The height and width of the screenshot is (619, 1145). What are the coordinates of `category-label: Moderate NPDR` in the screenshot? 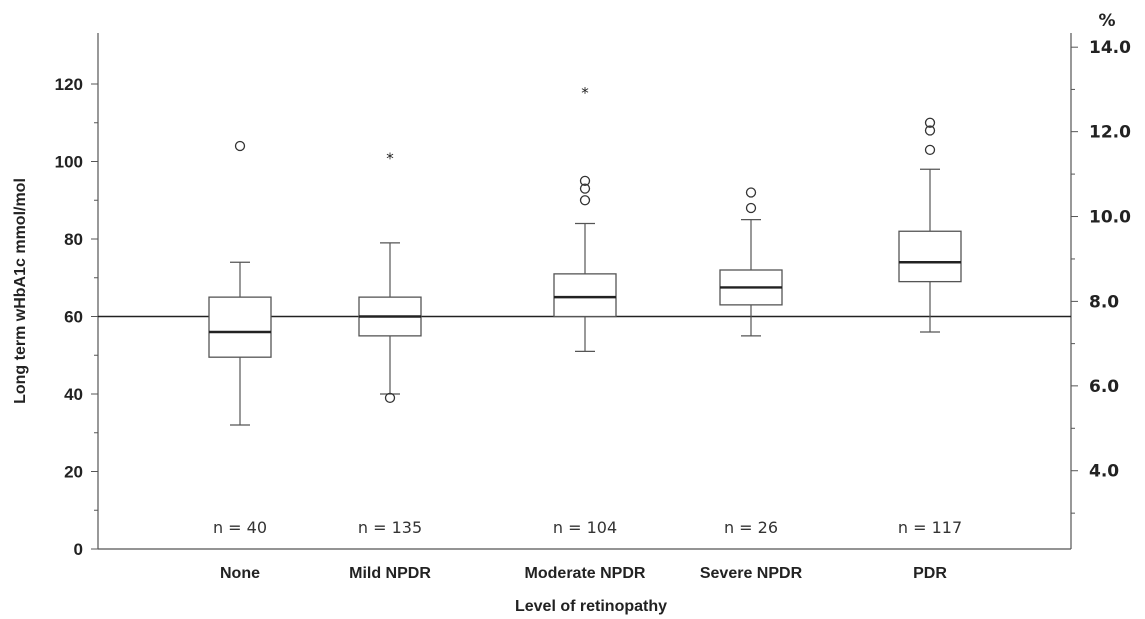 It's located at (585, 573).